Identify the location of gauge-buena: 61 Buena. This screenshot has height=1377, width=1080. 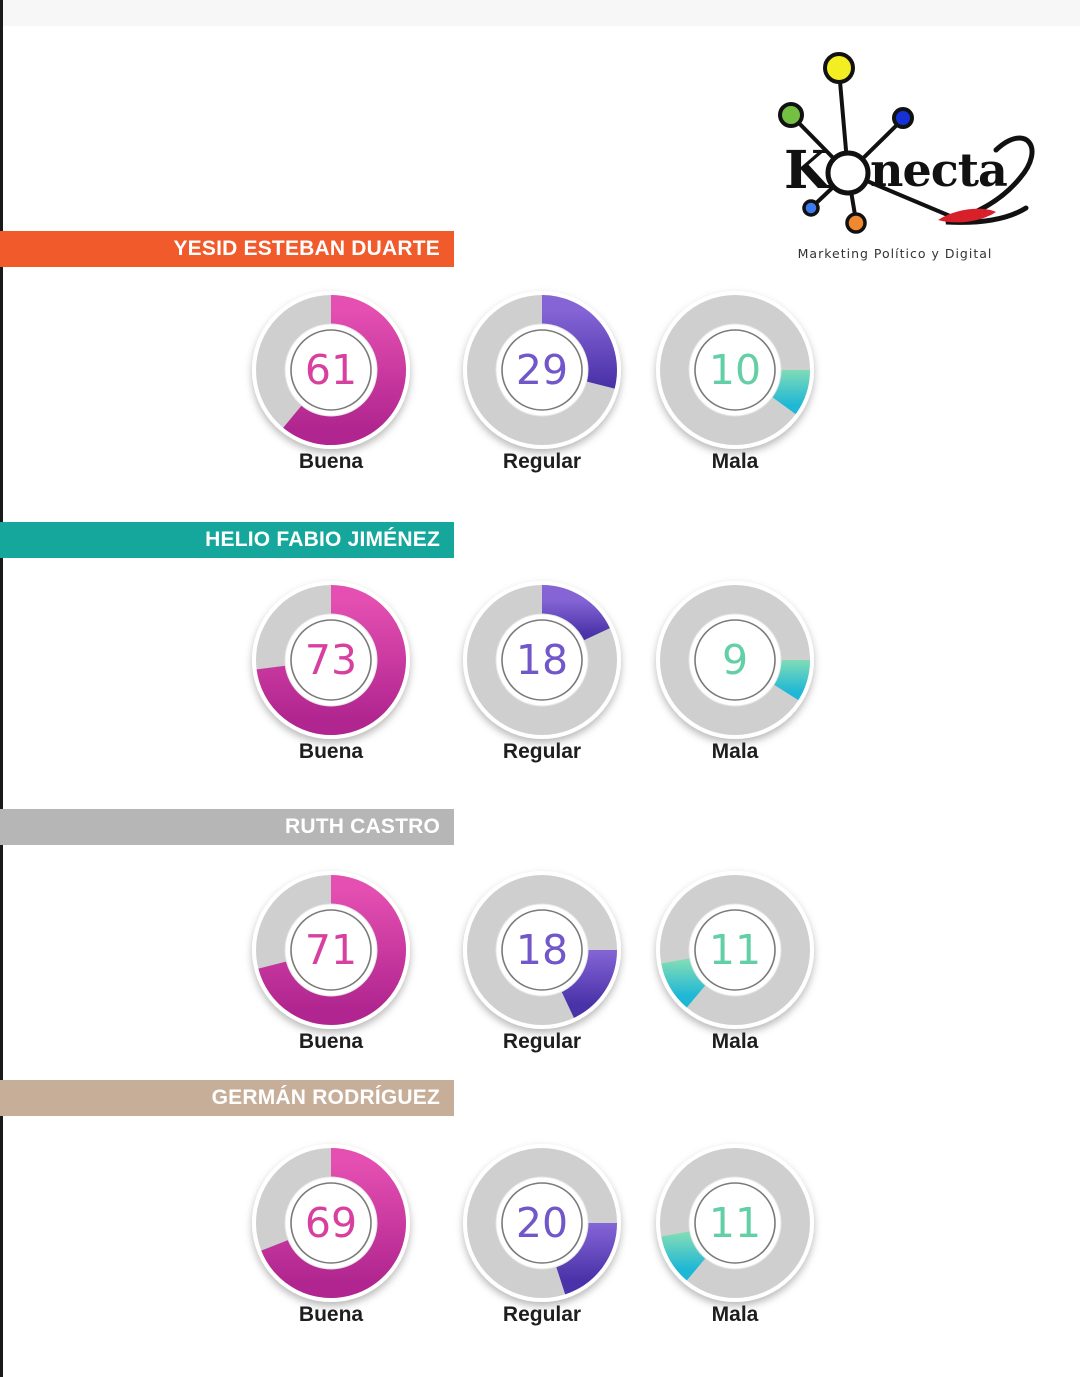
(331, 390).